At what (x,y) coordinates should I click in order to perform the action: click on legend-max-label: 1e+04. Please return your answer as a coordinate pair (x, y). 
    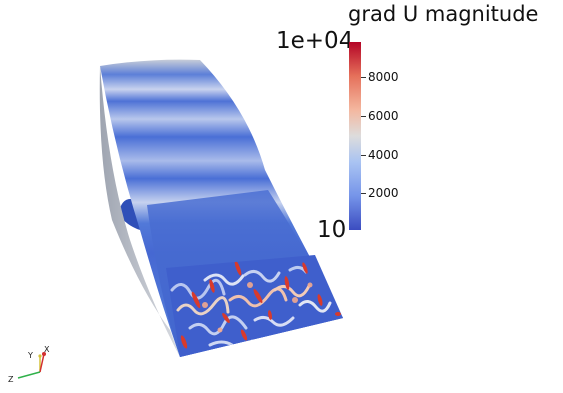
    Looking at the image, I should click on (315, 41).